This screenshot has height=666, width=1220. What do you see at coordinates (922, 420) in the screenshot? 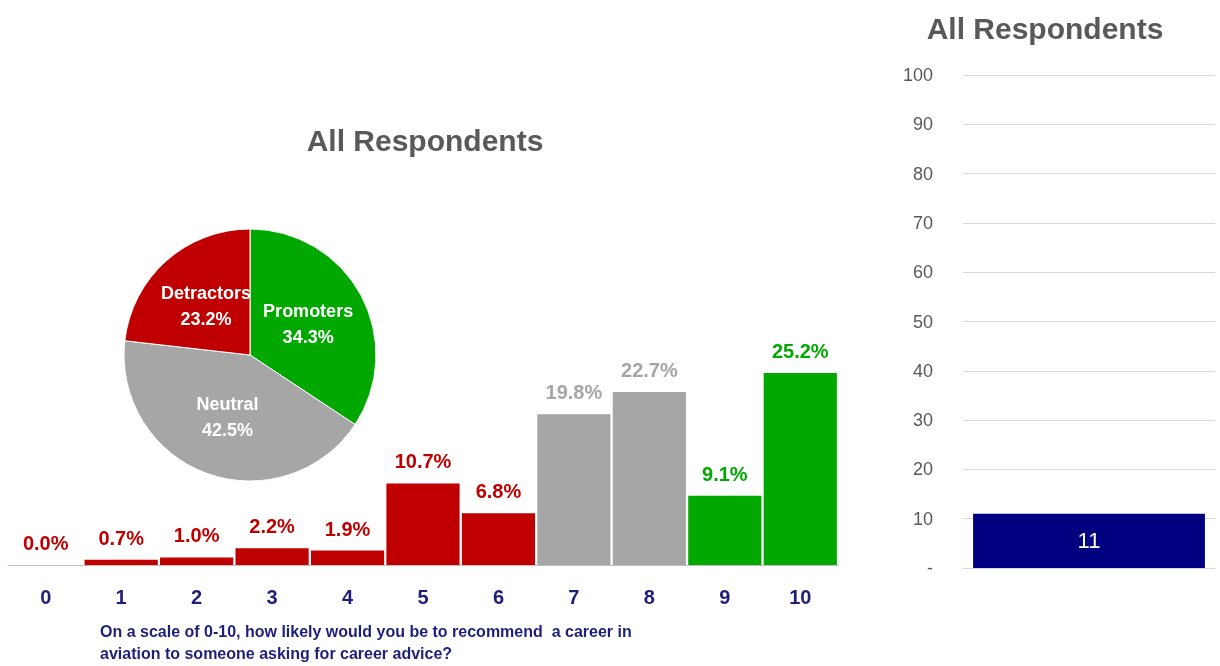
I see `y-tick-label: 30` at bounding box center [922, 420].